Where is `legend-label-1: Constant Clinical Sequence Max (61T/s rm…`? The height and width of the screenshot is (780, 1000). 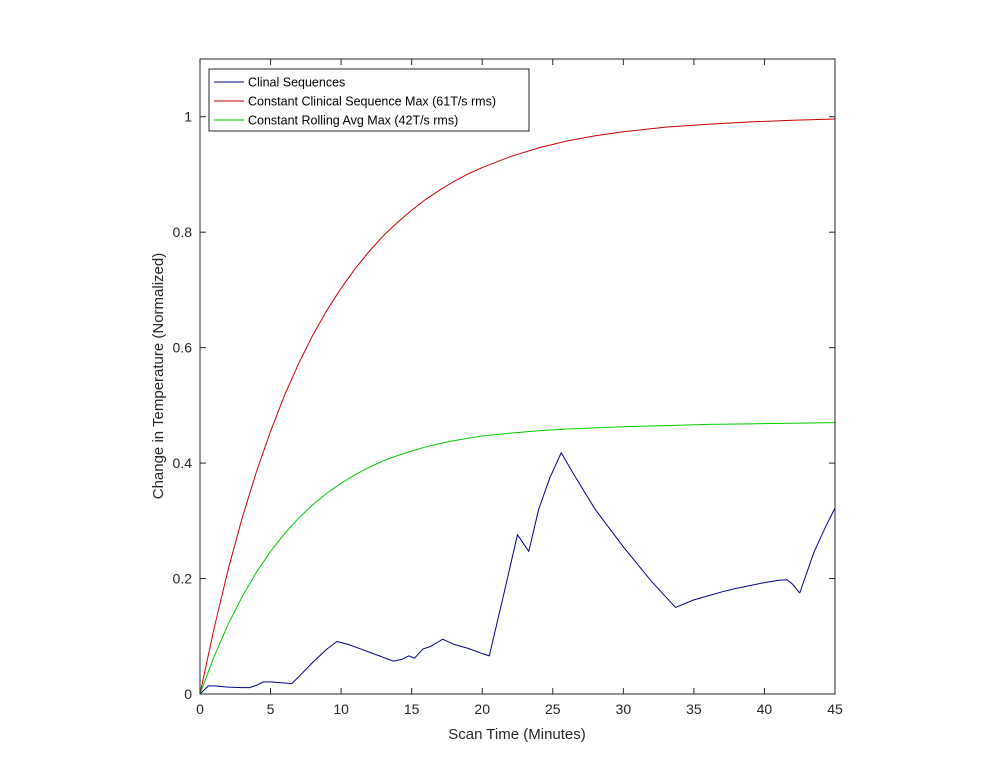
legend-label-1: Constant Clinical Sequence Max (61T/s rm… is located at coordinates (372, 102).